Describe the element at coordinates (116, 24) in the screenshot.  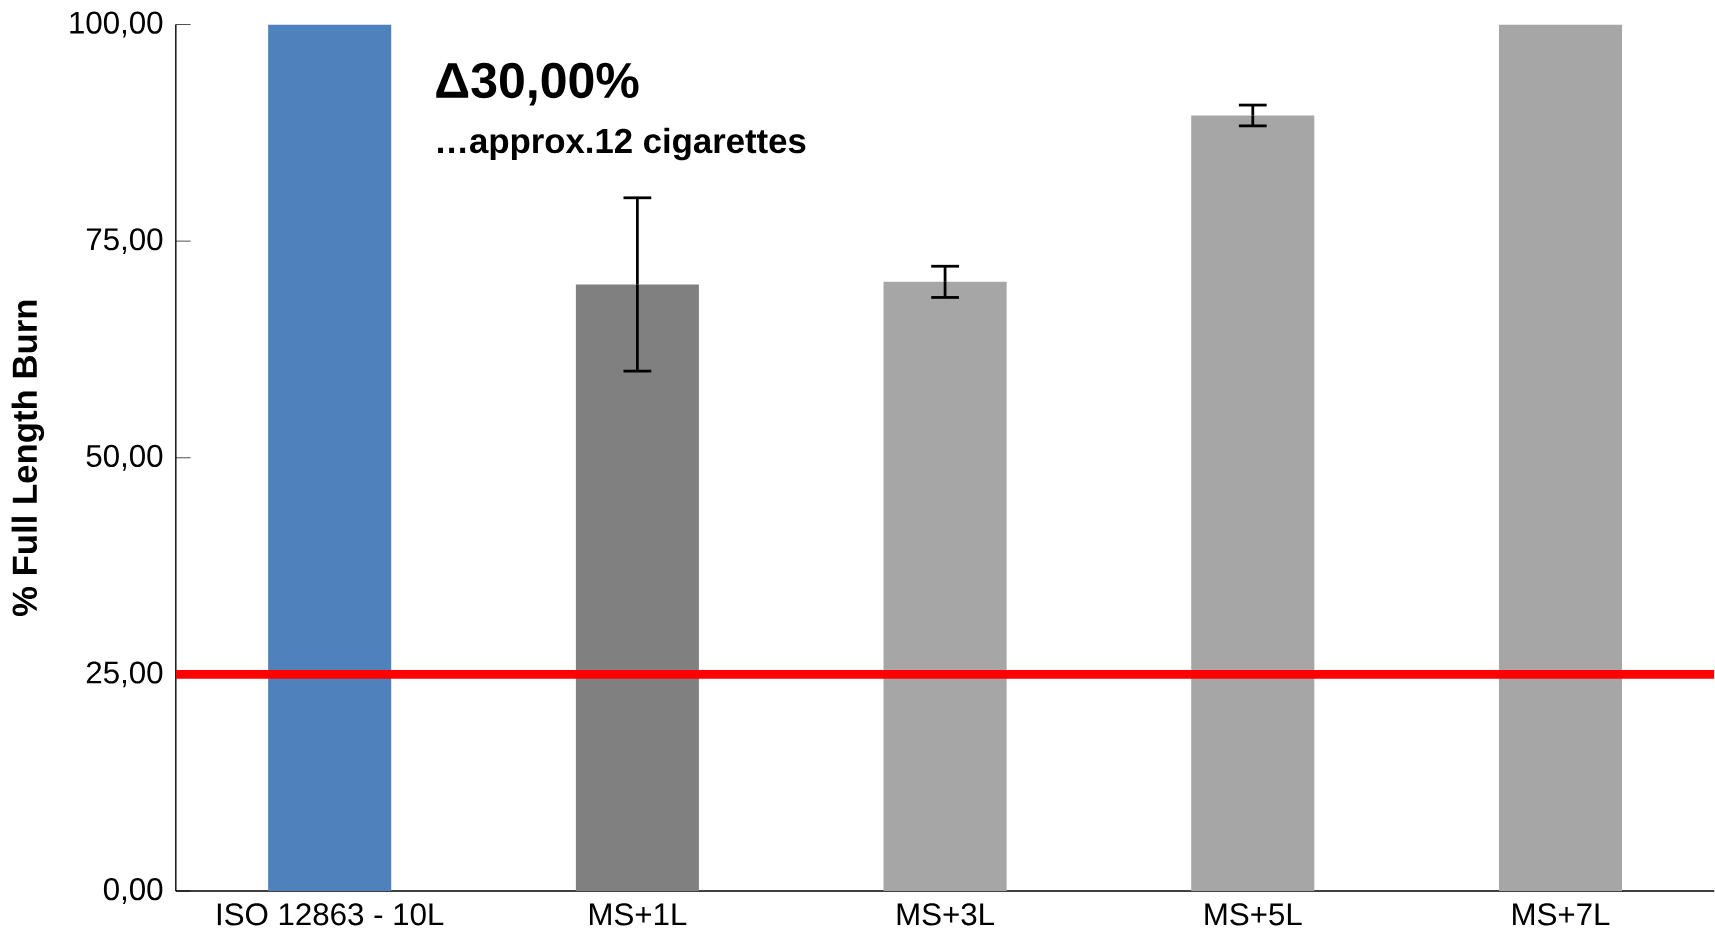
I see `y-tick-label: 100,00` at that location.